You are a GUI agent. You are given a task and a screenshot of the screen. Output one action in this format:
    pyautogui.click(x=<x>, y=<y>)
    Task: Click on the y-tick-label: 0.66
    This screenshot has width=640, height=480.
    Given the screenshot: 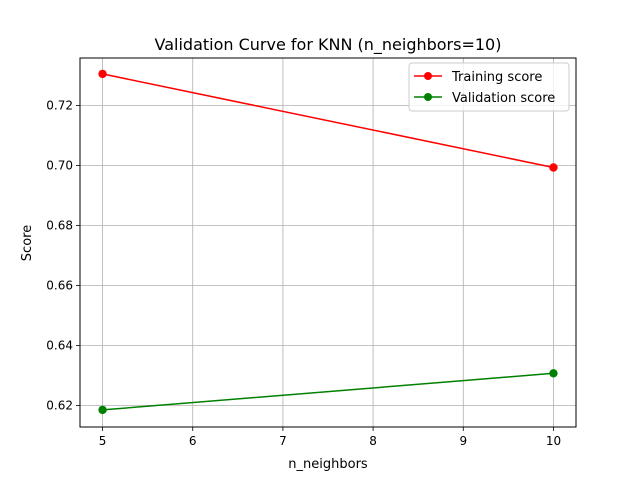 What is the action you would take?
    pyautogui.click(x=59, y=285)
    